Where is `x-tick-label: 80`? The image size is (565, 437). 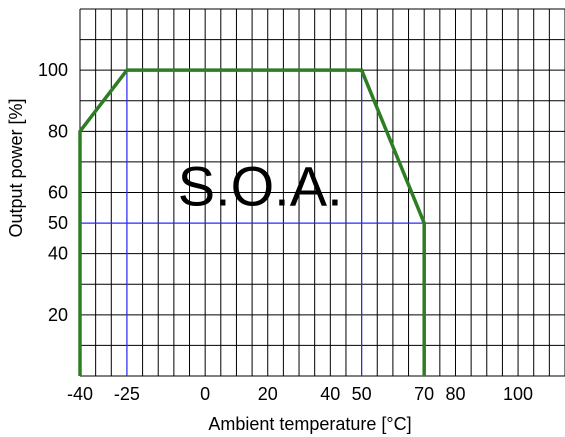
x-tick-label: 80 is located at coordinates (455, 394).